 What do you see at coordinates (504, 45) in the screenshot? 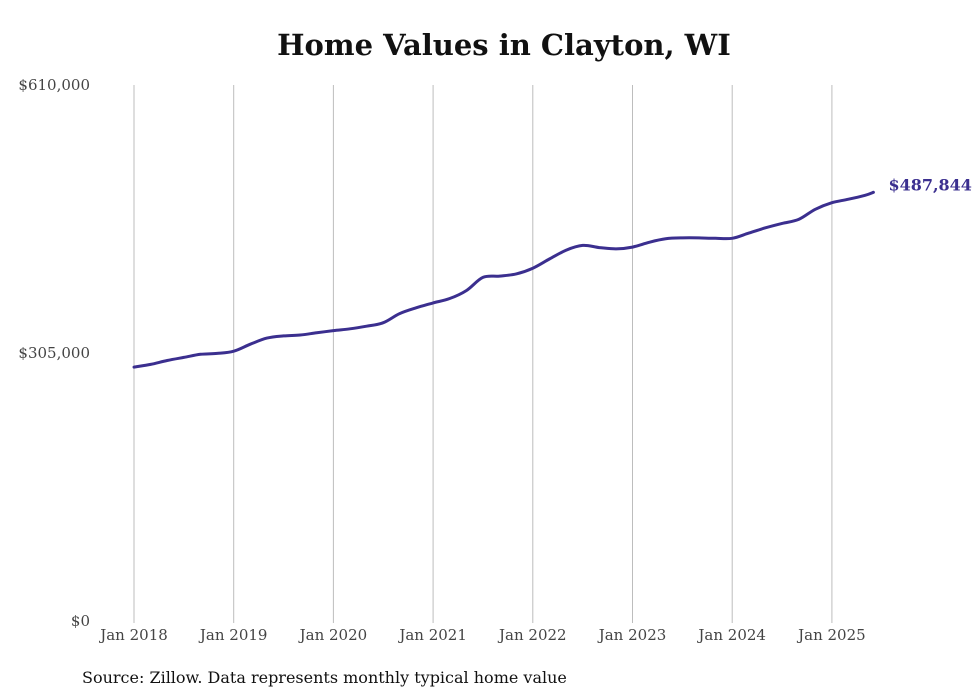
I see `chart-title: Home Values in Clayton, WI` at bounding box center [504, 45].